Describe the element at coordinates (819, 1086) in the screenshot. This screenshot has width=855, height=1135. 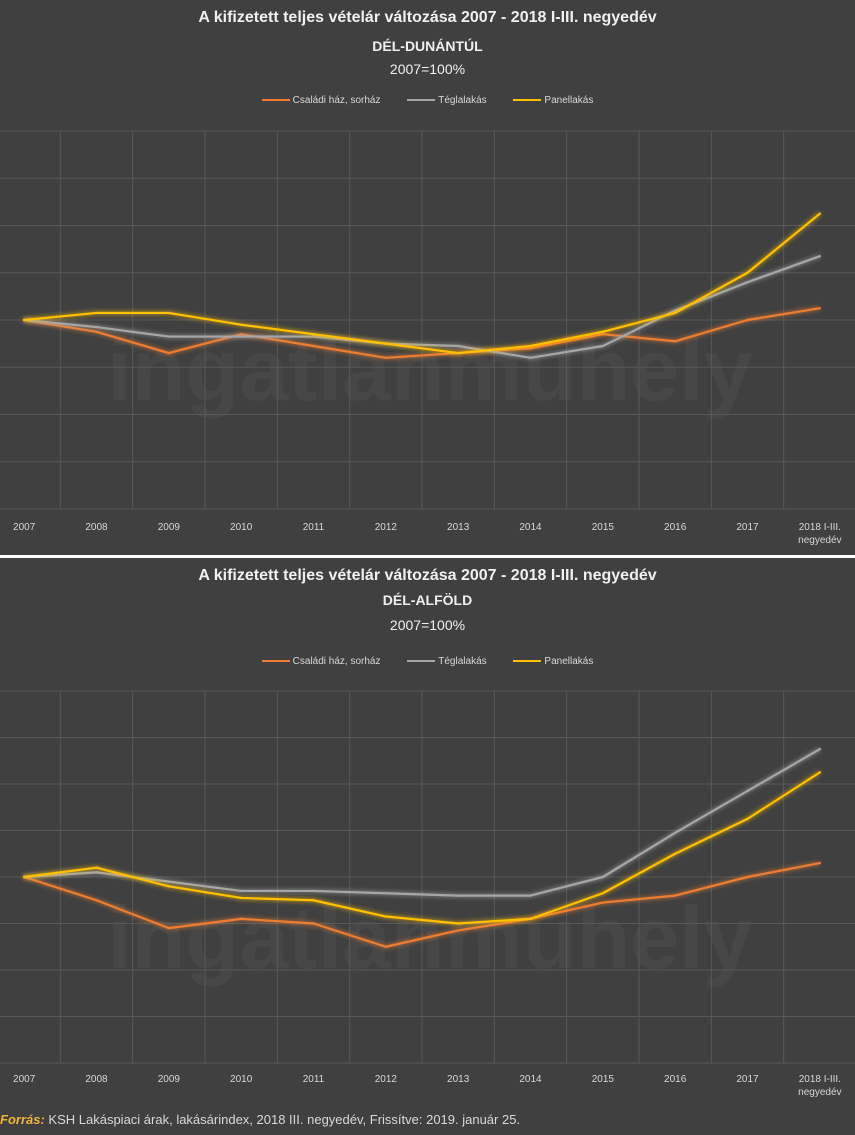
I see `x-tick-label: 2018 I-III. negyedév` at that location.